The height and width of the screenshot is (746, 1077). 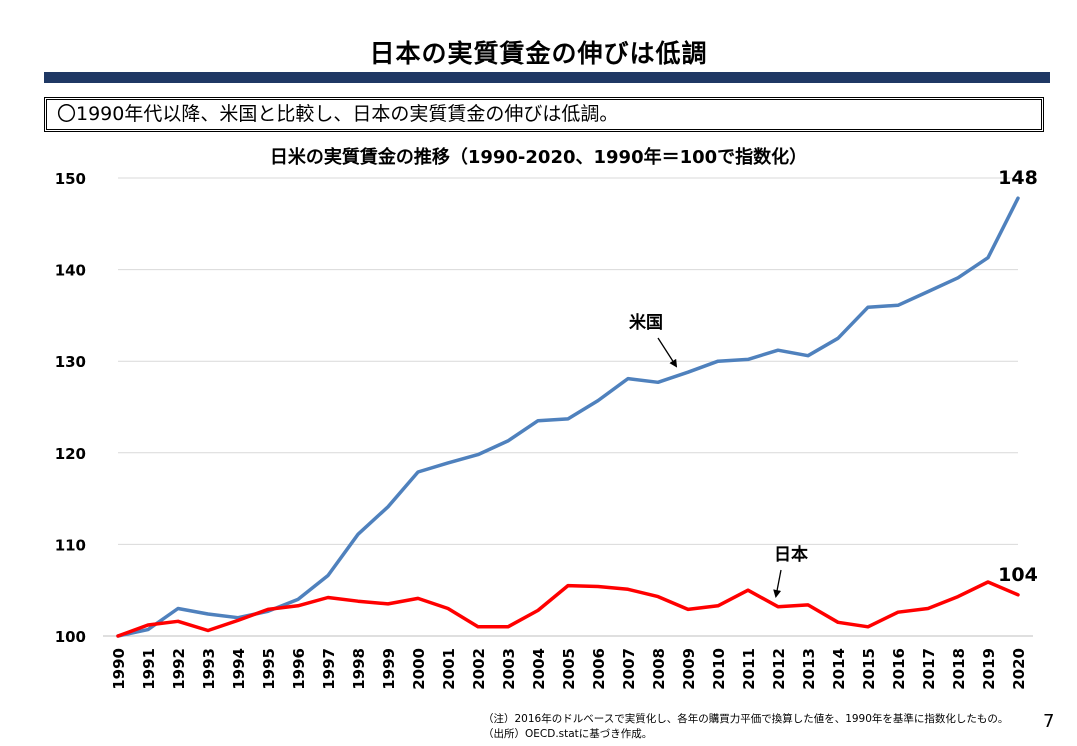 I want to click on us-end-value-label: 148, so click(x=1018, y=178).